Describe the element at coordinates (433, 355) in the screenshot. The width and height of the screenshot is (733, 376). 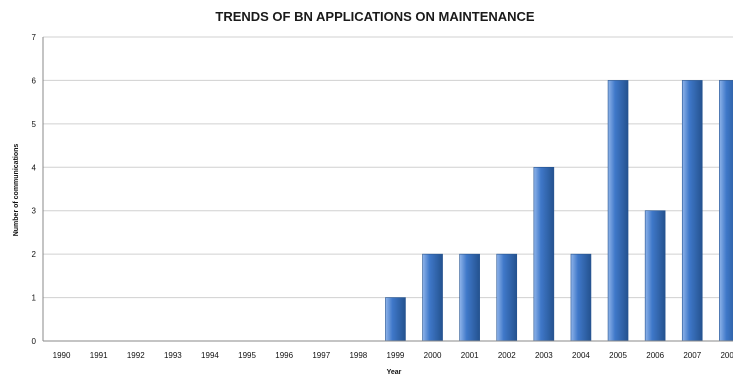
I see `x-tick-label: 2000` at that location.